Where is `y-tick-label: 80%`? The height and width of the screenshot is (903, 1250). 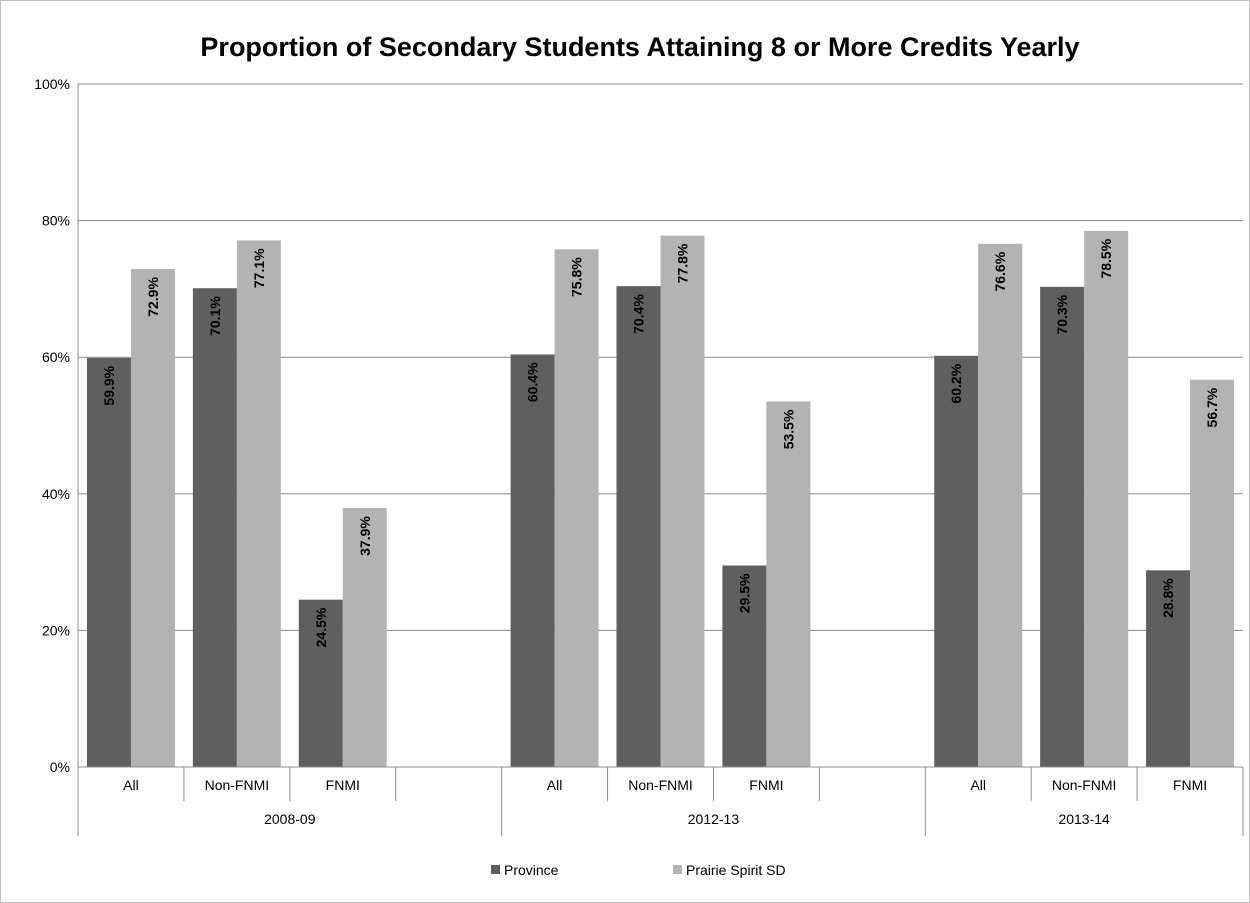 y-tick-label: 80% is located at coordinates (56, 221).